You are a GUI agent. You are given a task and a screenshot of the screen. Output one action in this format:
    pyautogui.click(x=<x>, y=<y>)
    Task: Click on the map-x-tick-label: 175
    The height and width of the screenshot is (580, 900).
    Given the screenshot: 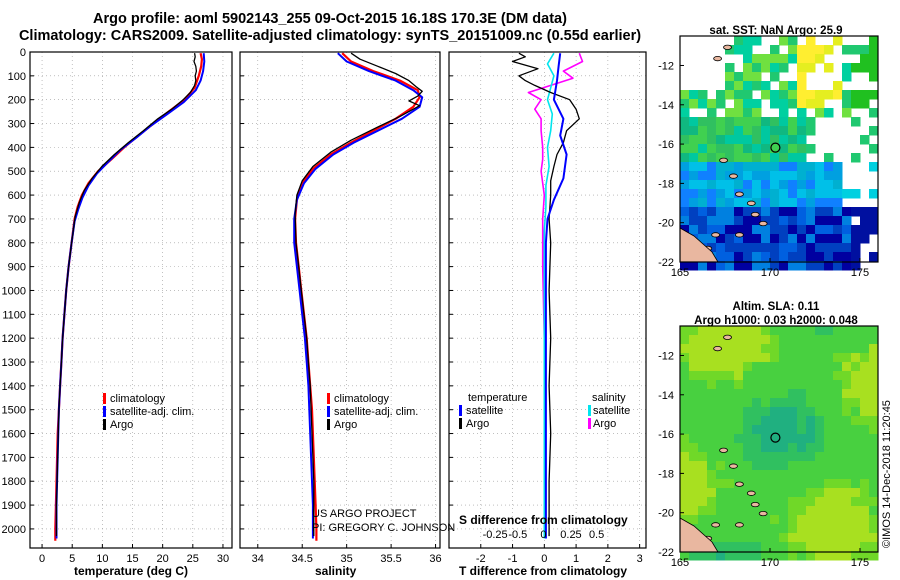 What is the action you would take?
    pyautogui.click(x=860, y=273)
    